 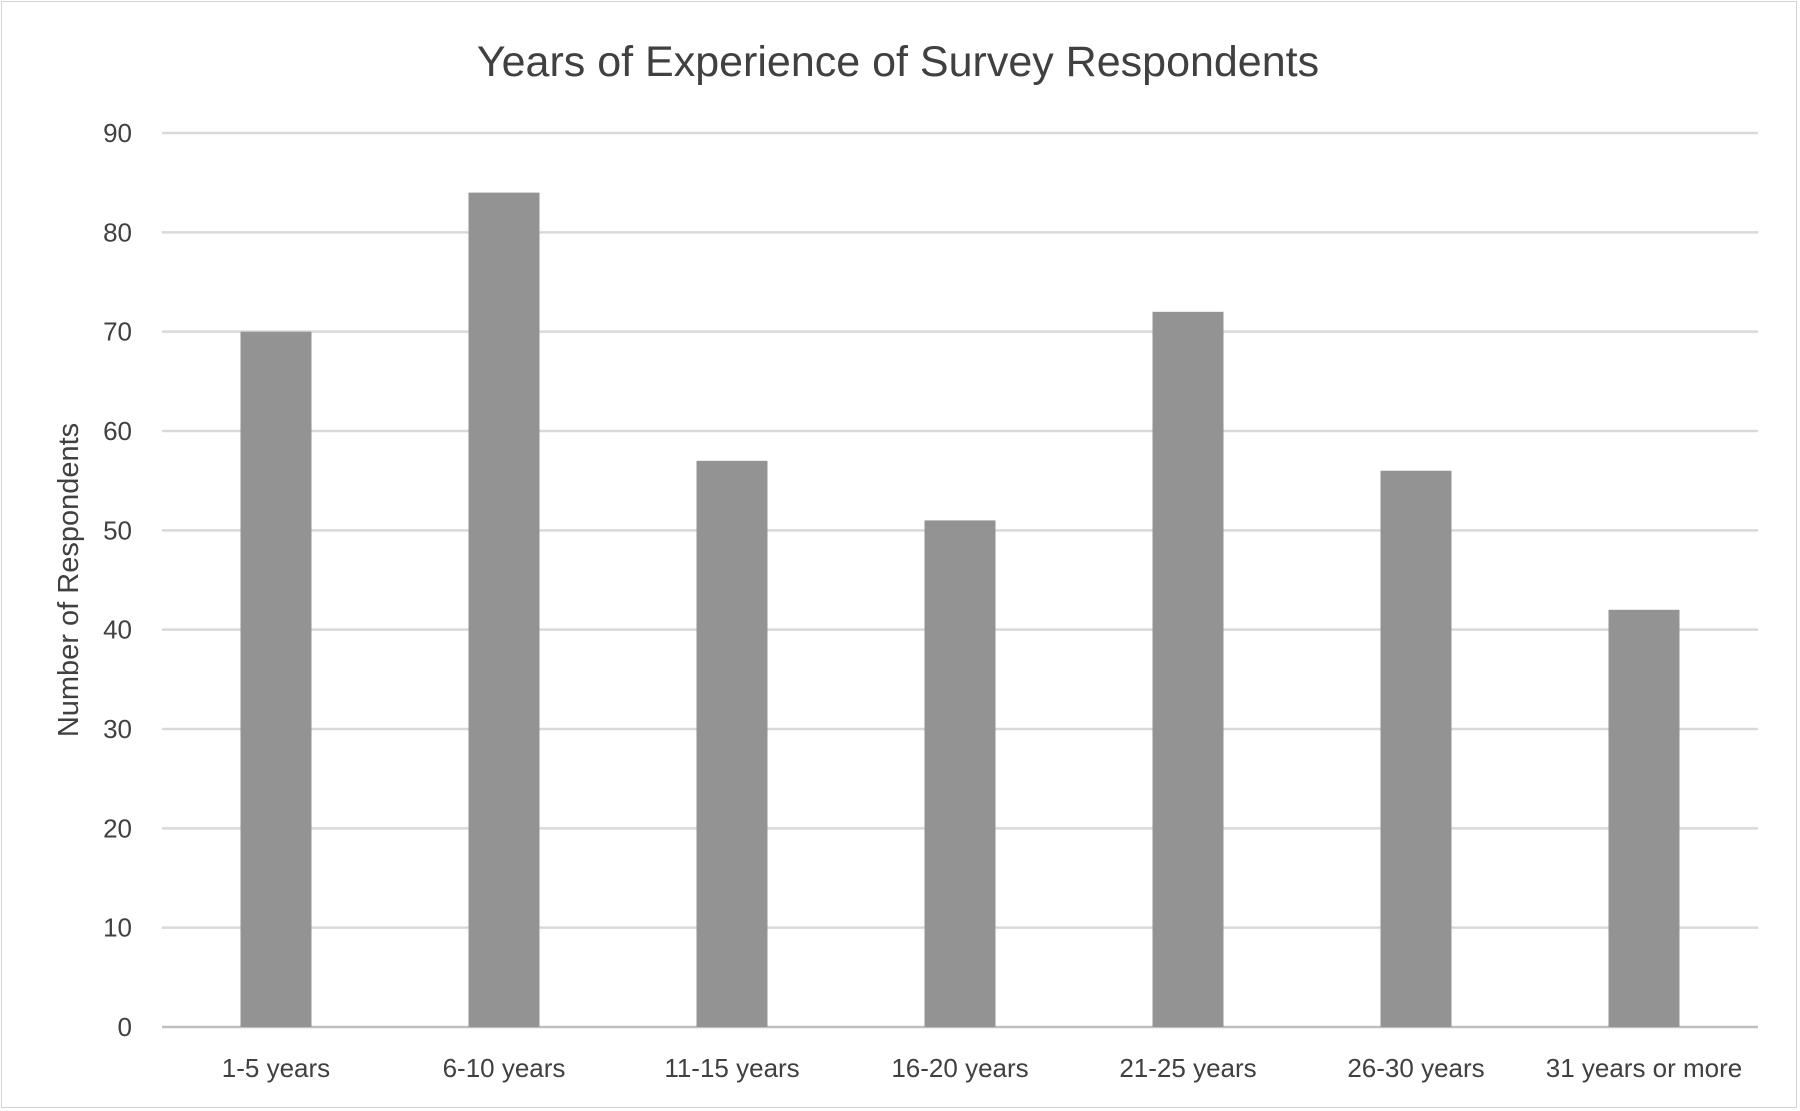 I want to click on x-tick-label: 11-15 years, so click(x=731, y=1068).